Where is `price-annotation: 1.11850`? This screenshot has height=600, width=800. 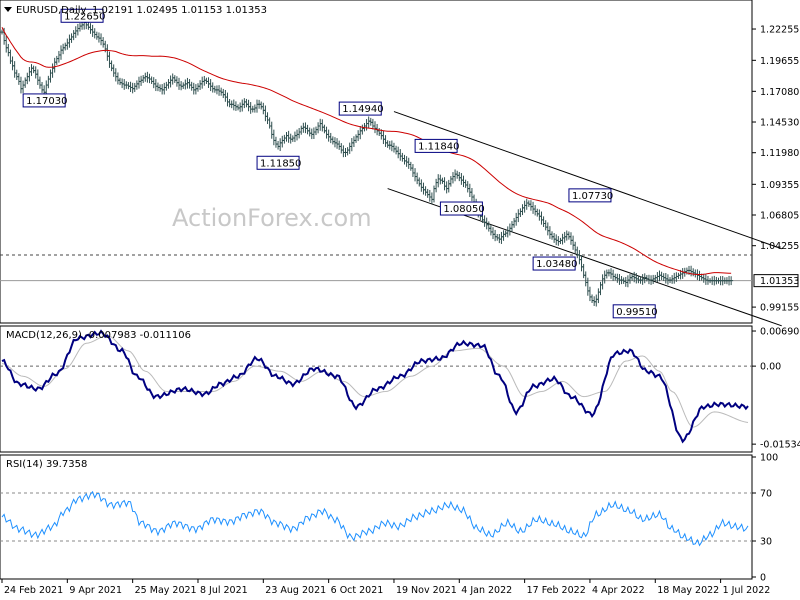
price-annotation: 1.11850 is located at coordinates (278, 162).